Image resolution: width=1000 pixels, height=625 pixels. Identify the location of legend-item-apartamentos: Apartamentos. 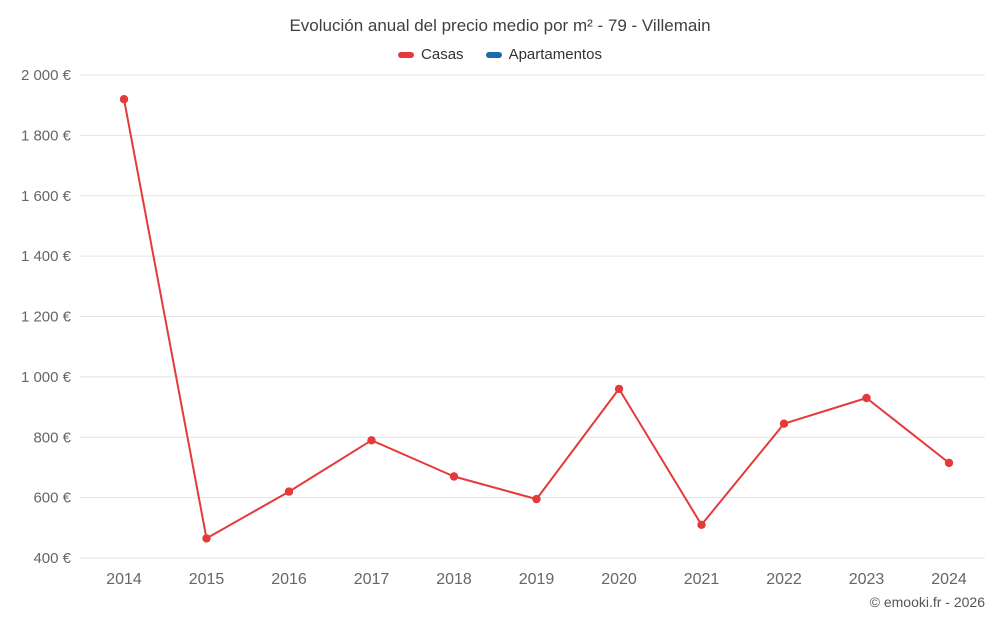
(543, 54).